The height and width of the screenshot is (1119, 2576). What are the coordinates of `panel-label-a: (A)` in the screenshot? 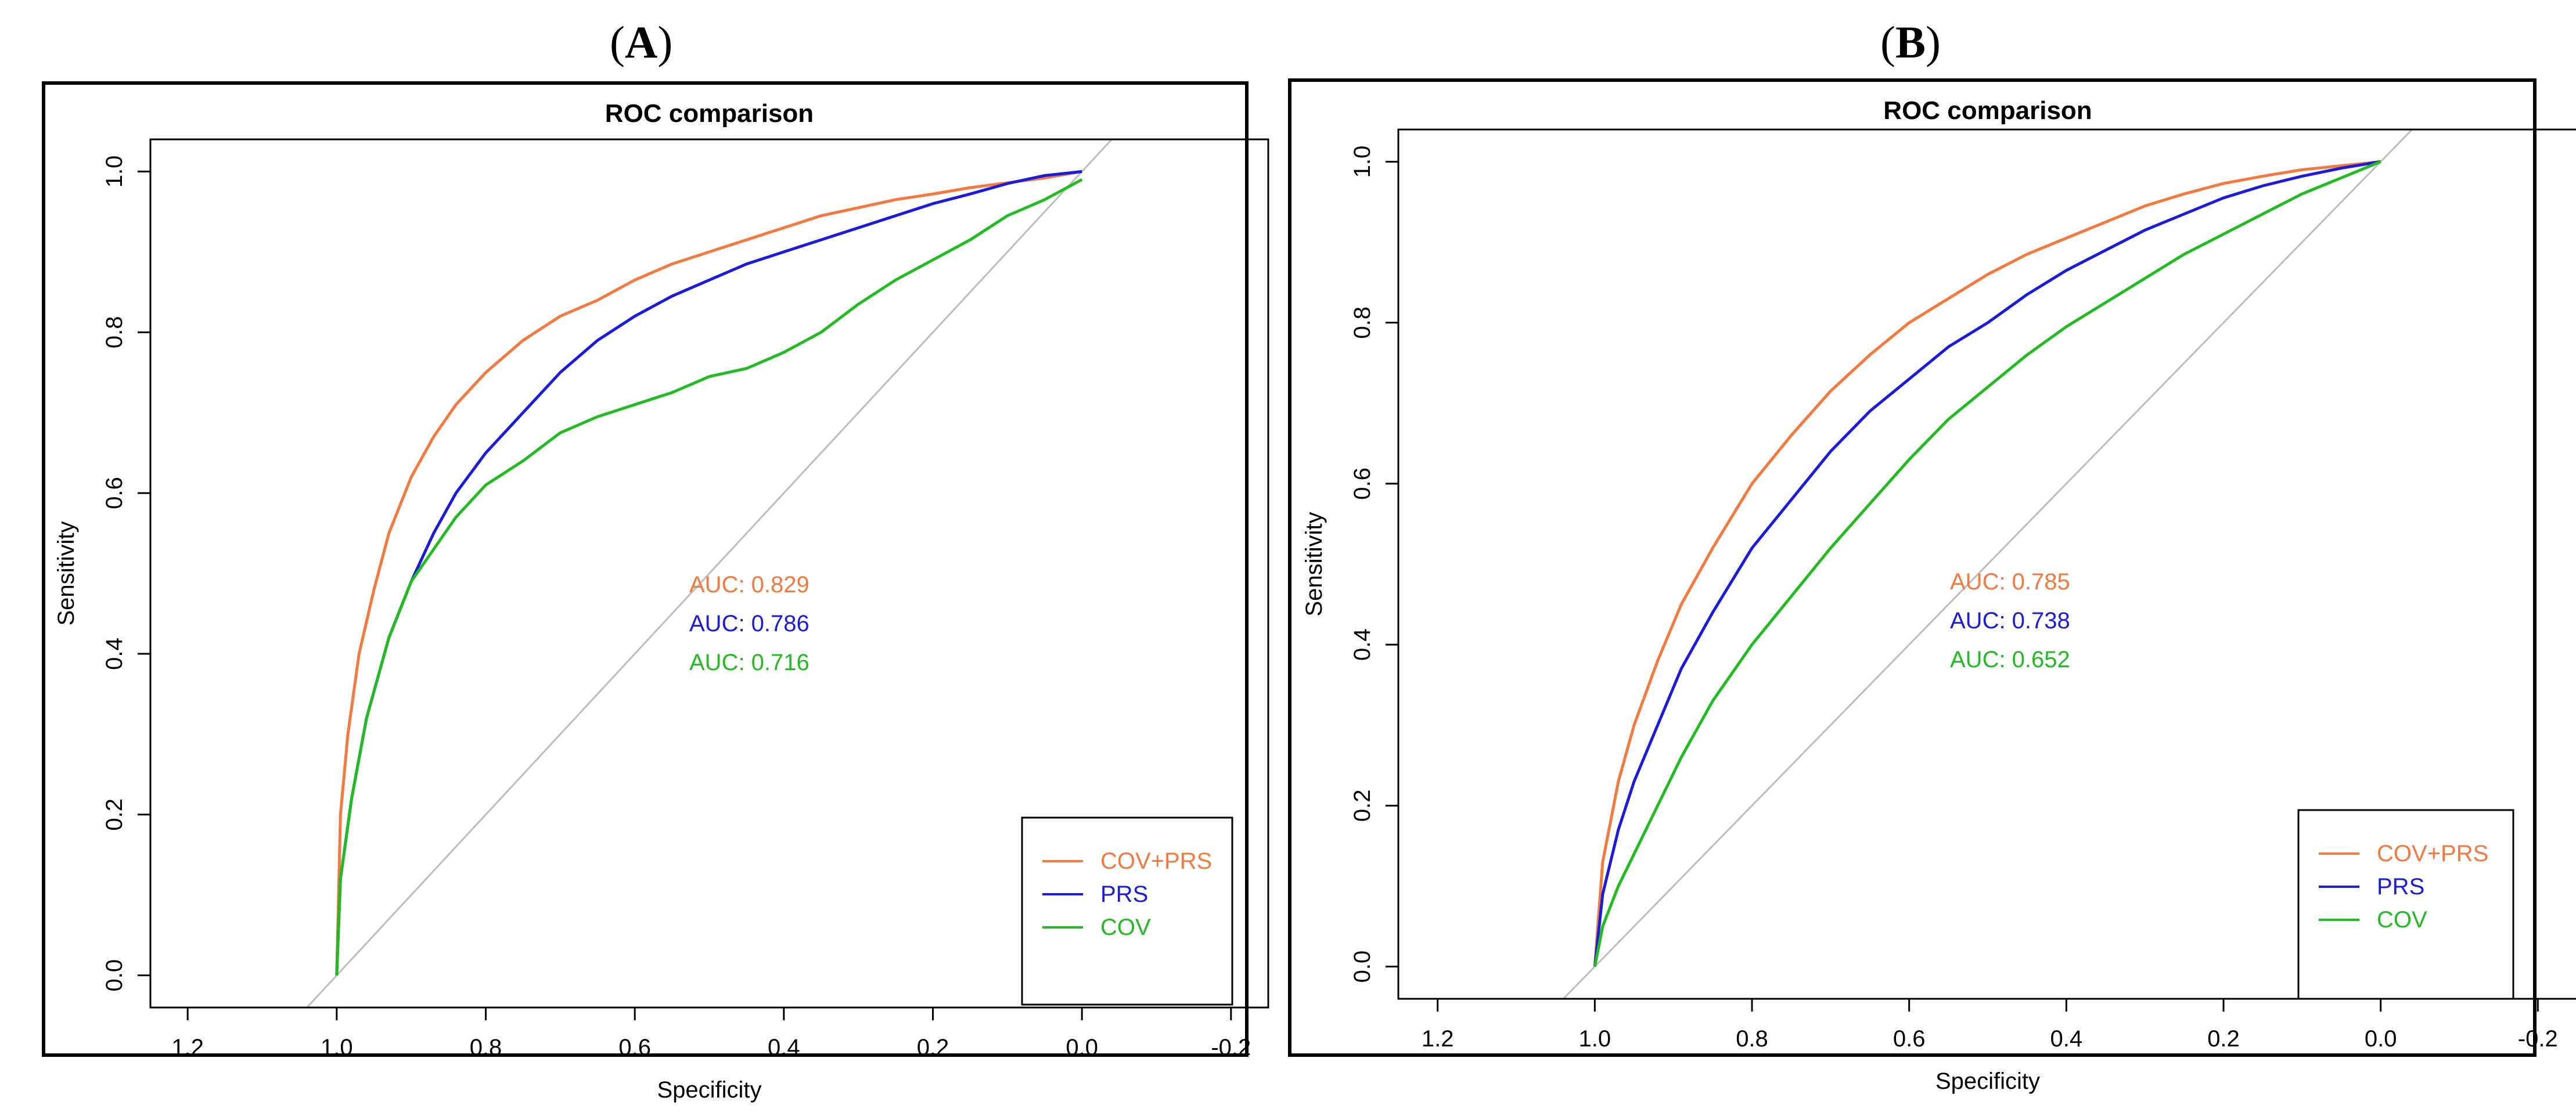 It's located at (641, 42).